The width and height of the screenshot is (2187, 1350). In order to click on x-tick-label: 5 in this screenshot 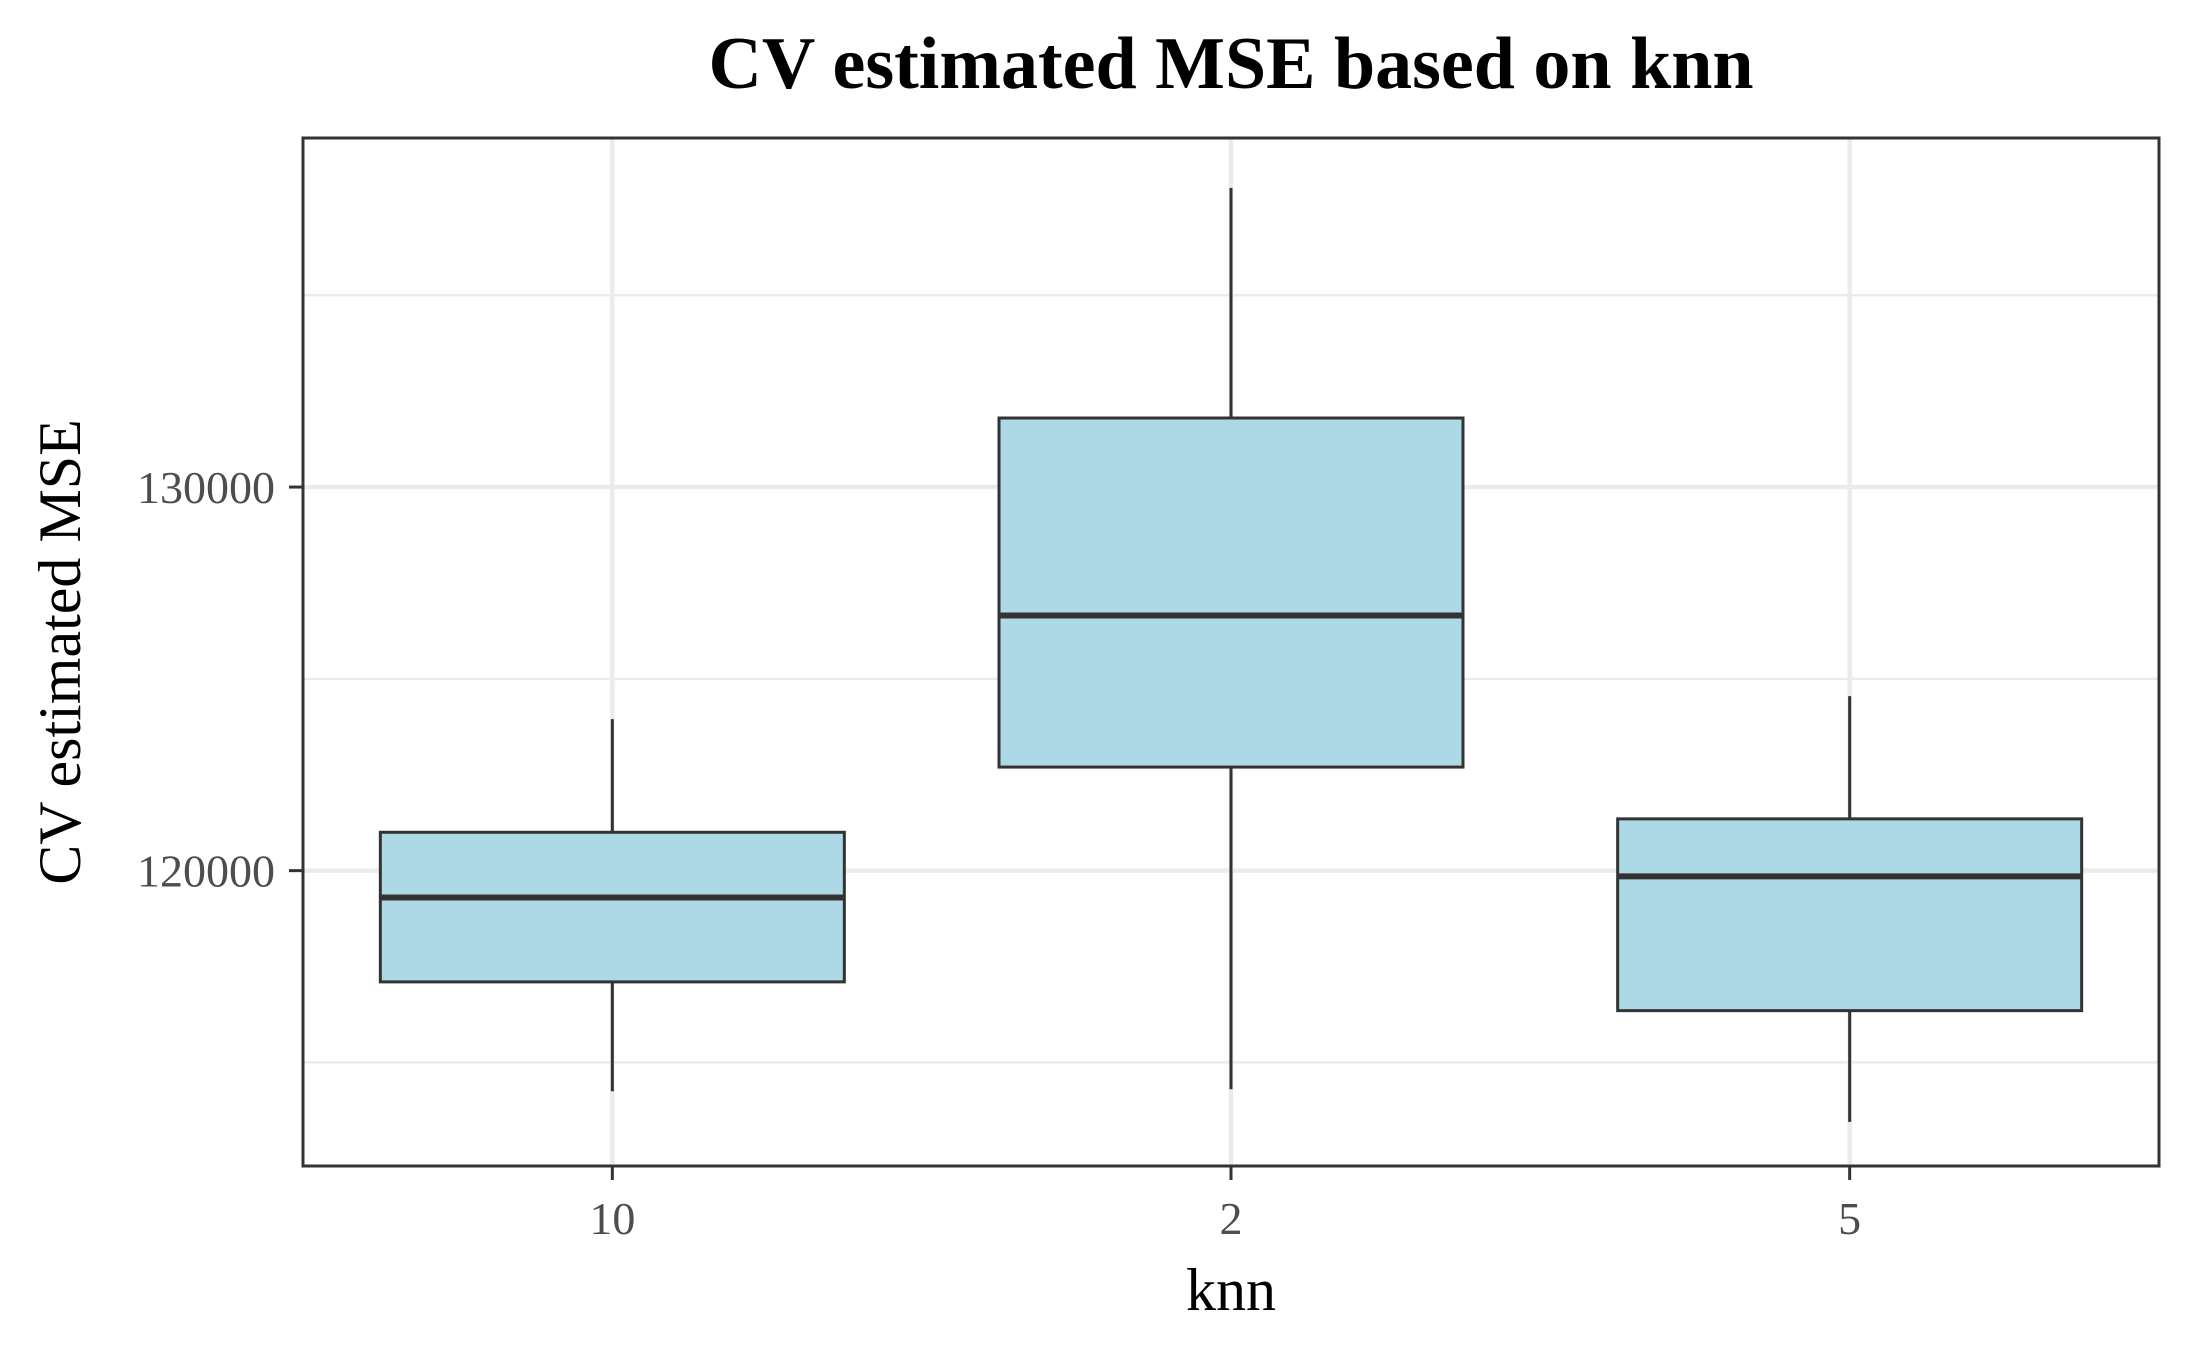, I will do `click(1849, 1218)`.